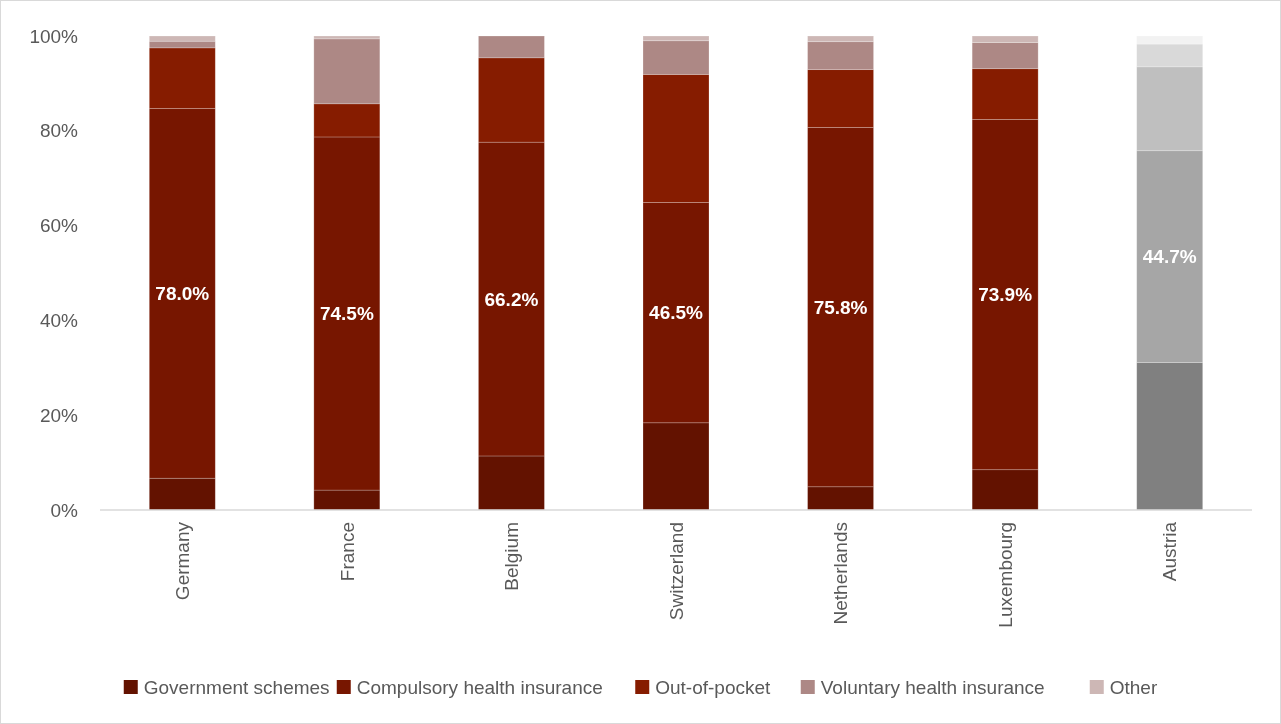 The image size is (1281, 724). What do you see at coordinates (676, 313) in the screenshot?
I see `data-label: 46.5%` at bounding box center [676, 313].